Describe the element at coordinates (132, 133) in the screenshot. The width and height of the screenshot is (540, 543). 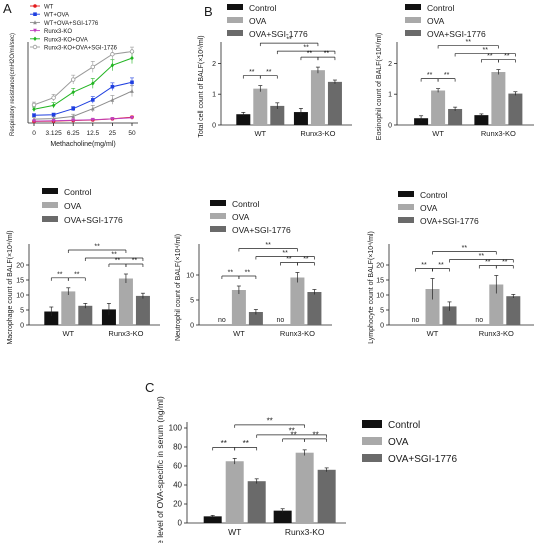
I see `a-x-tick-label: 50` at that location.